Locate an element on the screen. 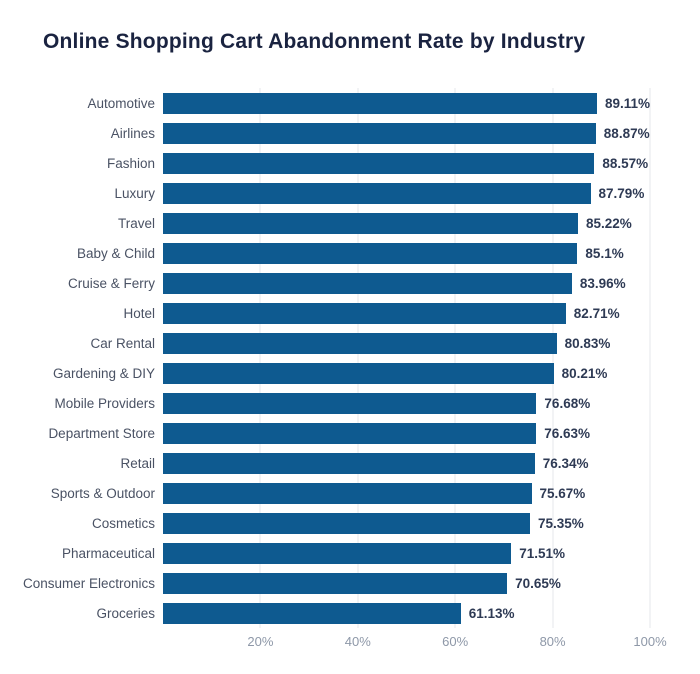 This screenshot has height=674, width=700. category-label: Sports & Outdoor is located at coordinates (102, 493).